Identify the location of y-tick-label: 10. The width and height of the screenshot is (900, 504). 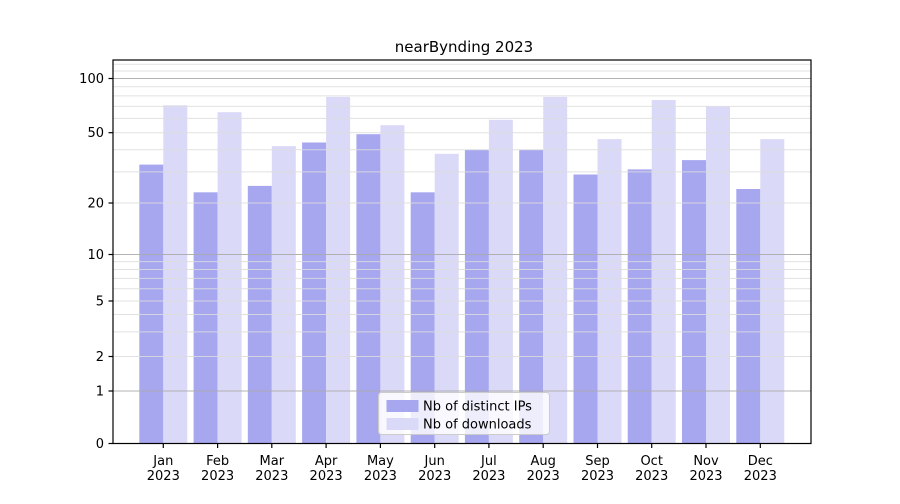
(95, 255).